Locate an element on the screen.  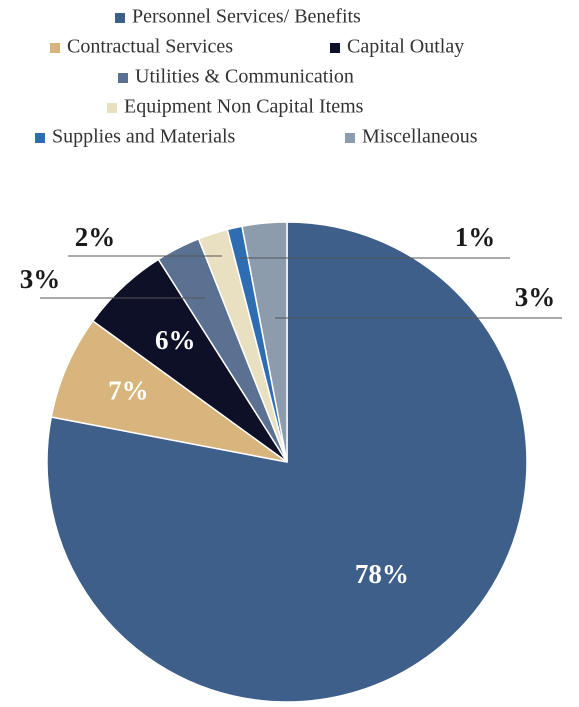
legend-label: Supplies and Materials is located at coordinates (144, 137).